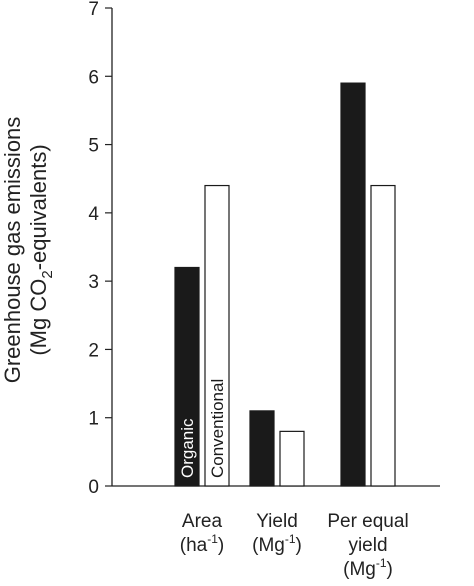 This screenshot has width=474, height=586. Describe the element at coordinates (367, 545) in the screenshot. I see `category-label-2: Per equal yield (Mg-1)` at that location.